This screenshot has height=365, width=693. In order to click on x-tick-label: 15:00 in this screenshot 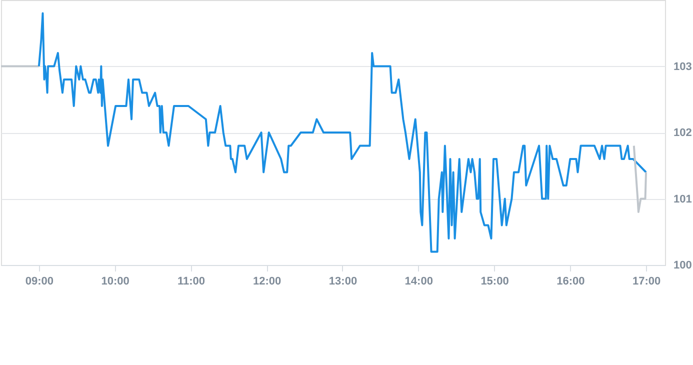, I will do `click(494, 282)`.